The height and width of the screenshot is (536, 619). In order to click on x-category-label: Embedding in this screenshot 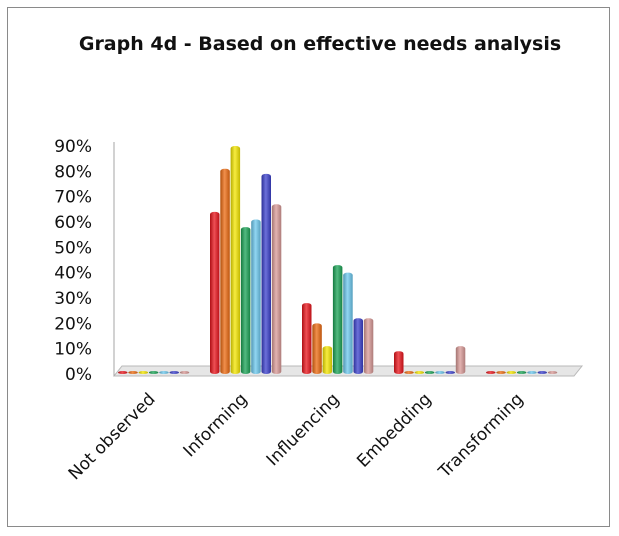, I will do `click(394, 430)`.